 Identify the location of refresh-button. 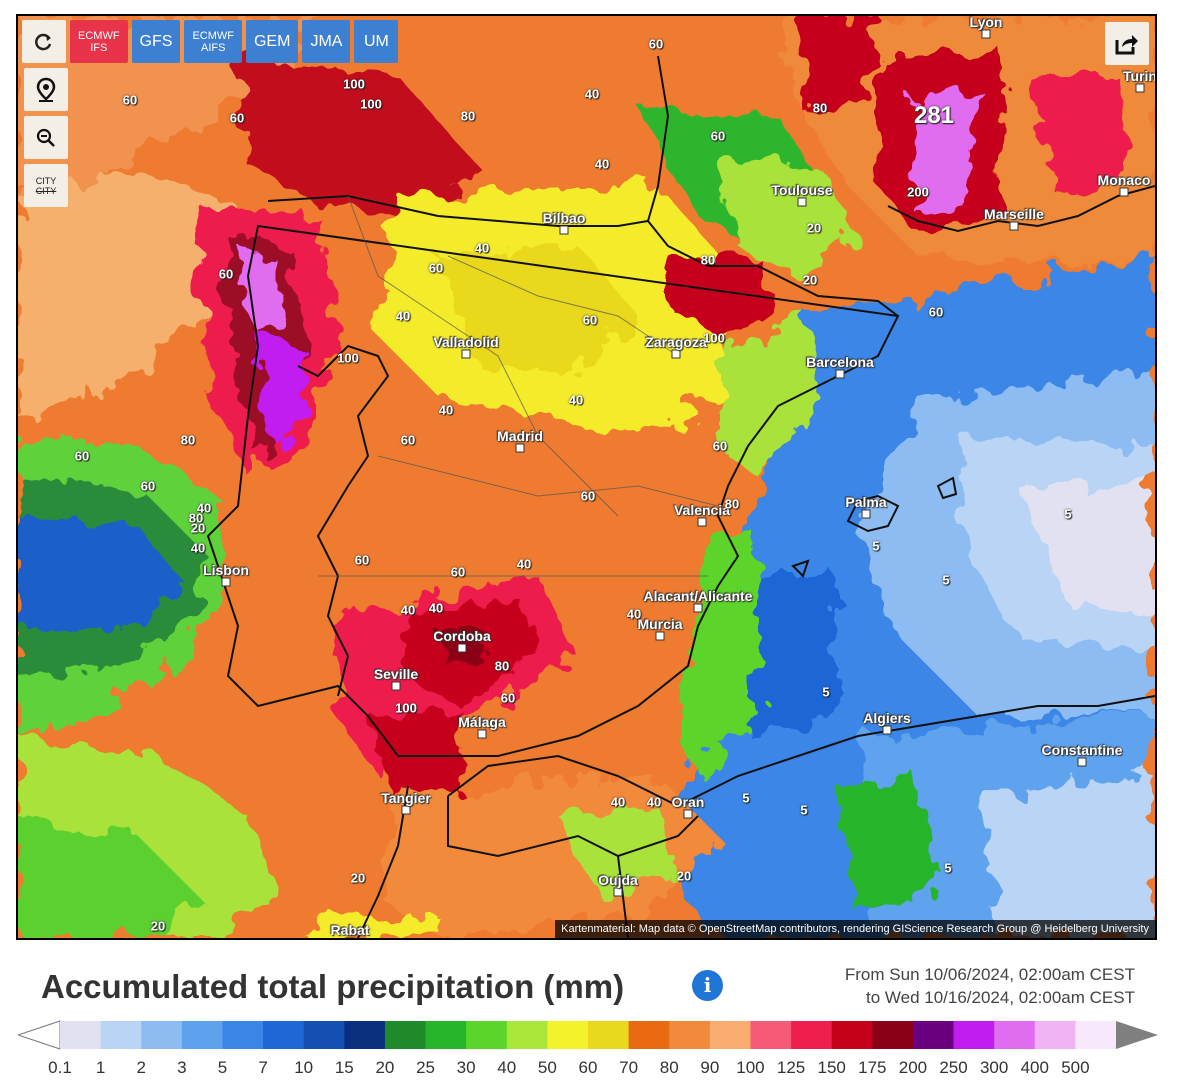
(44, 41).